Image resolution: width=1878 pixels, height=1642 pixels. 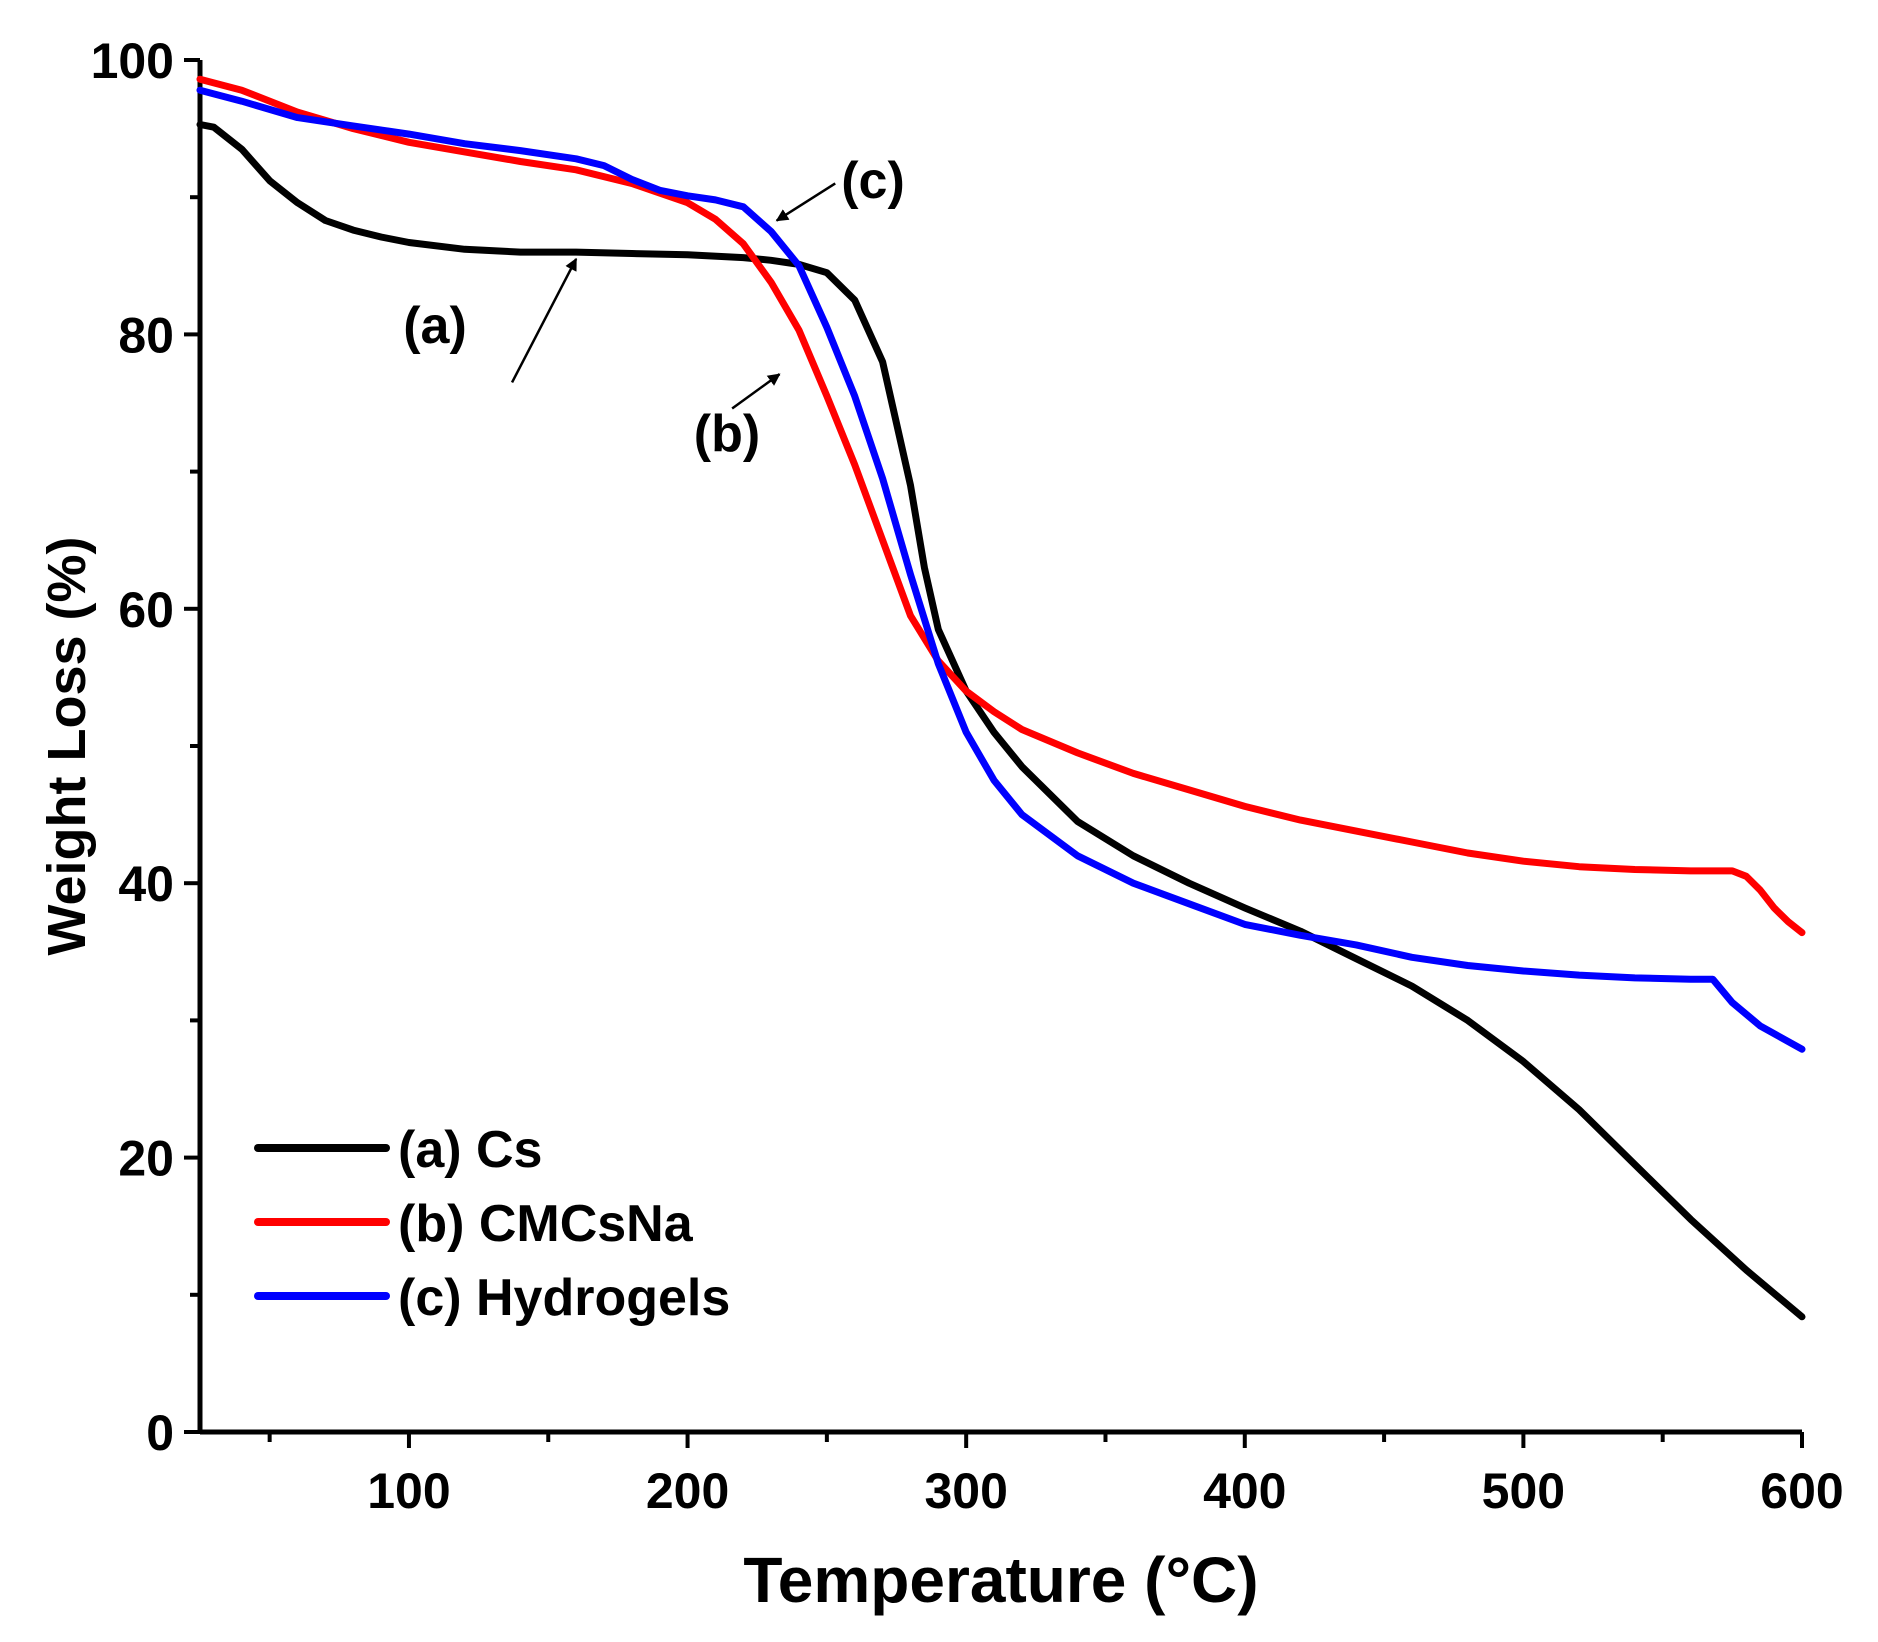 What do you see at coordinates (873, 181) in the screenshot?
I see `annotation-label: (c)` at bounding box center [873, 181].